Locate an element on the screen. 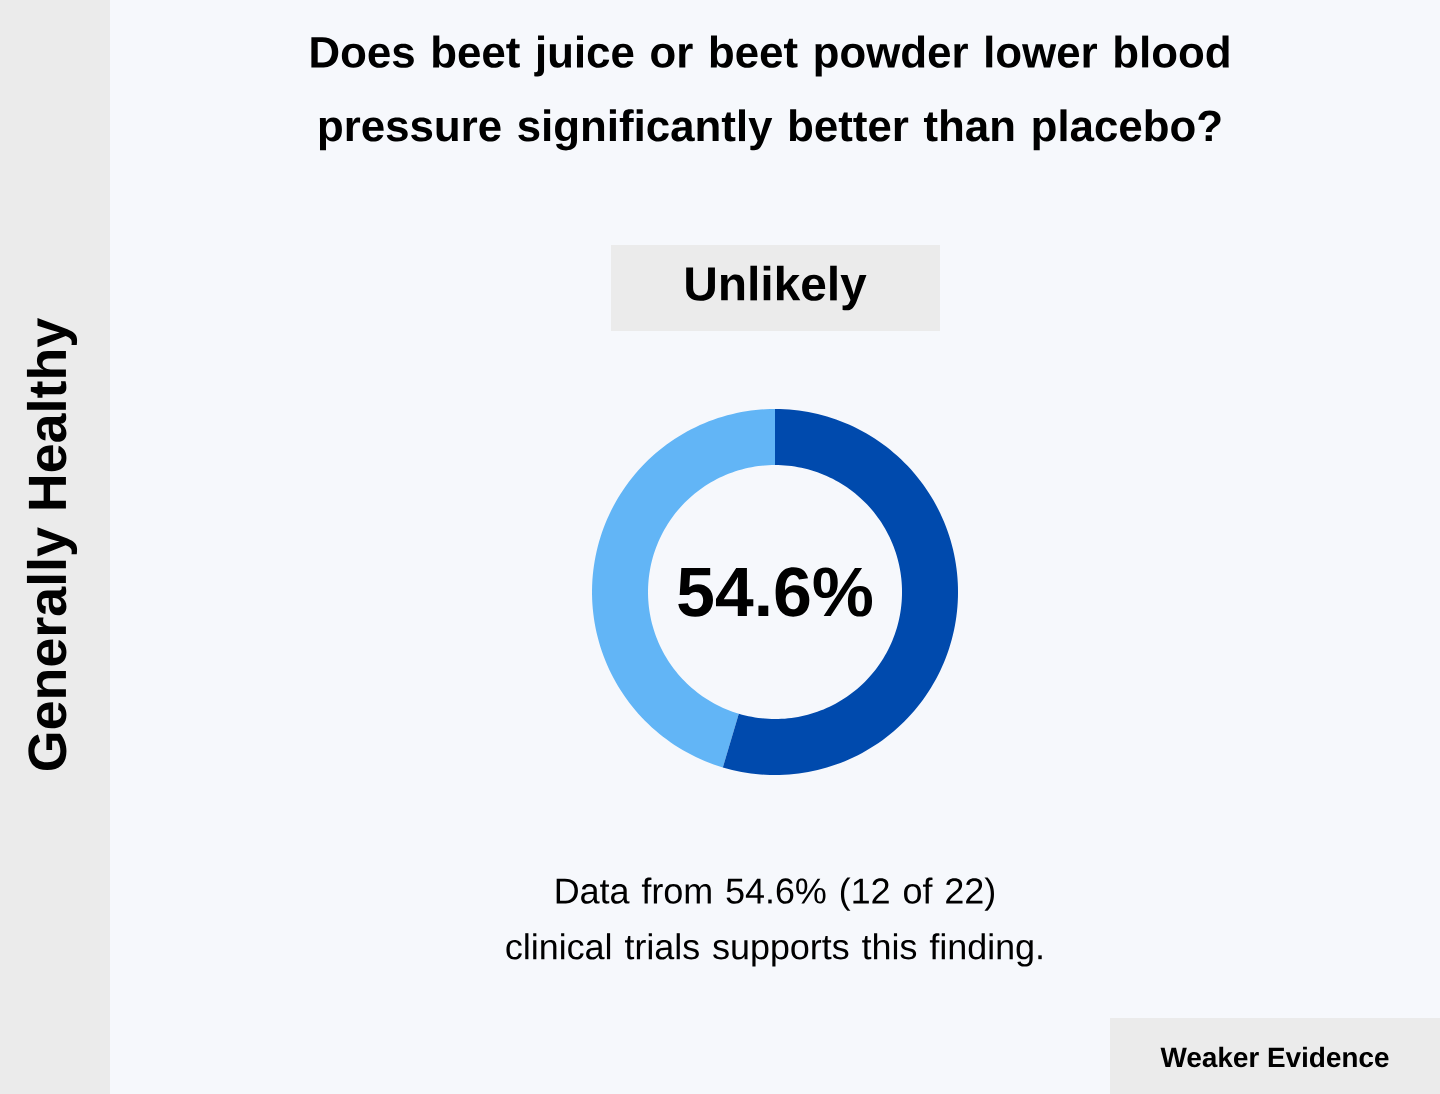  text: Weaker Evidence is located at coordinates (1274, 1057).